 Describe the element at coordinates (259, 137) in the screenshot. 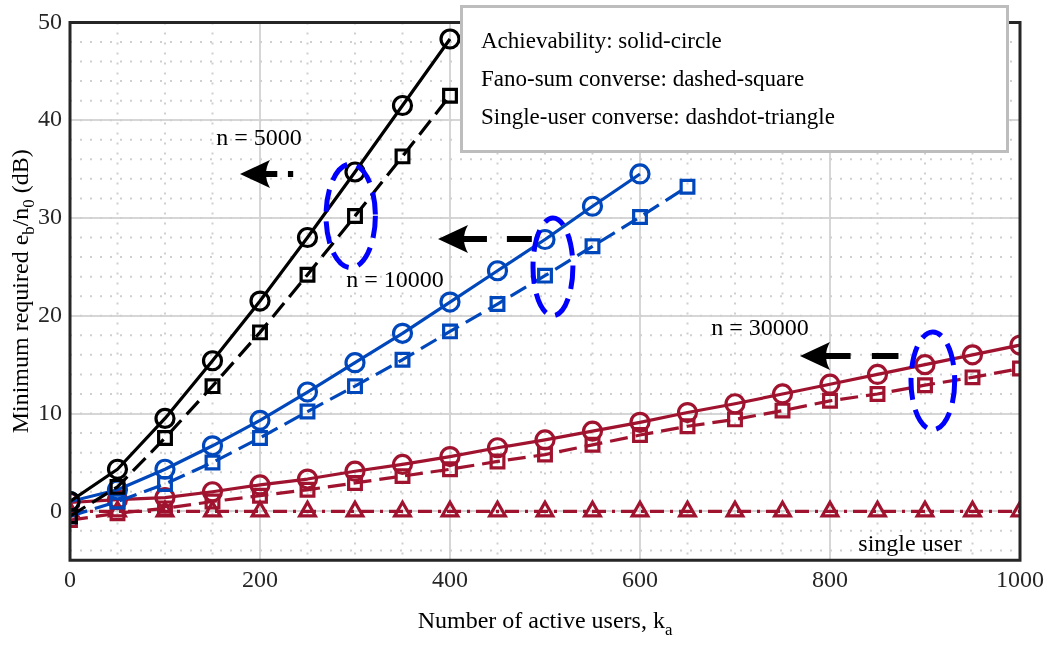

I see `annotation: n = 5000` at that location.